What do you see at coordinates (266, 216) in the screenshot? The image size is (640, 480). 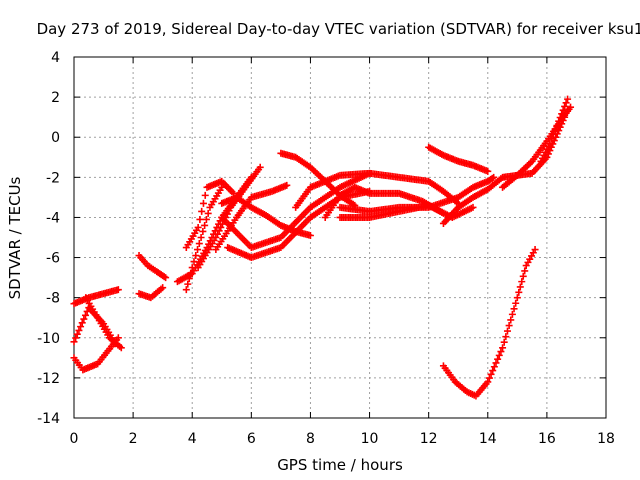 I see `series-track-l` at bounding box center [266, 216].